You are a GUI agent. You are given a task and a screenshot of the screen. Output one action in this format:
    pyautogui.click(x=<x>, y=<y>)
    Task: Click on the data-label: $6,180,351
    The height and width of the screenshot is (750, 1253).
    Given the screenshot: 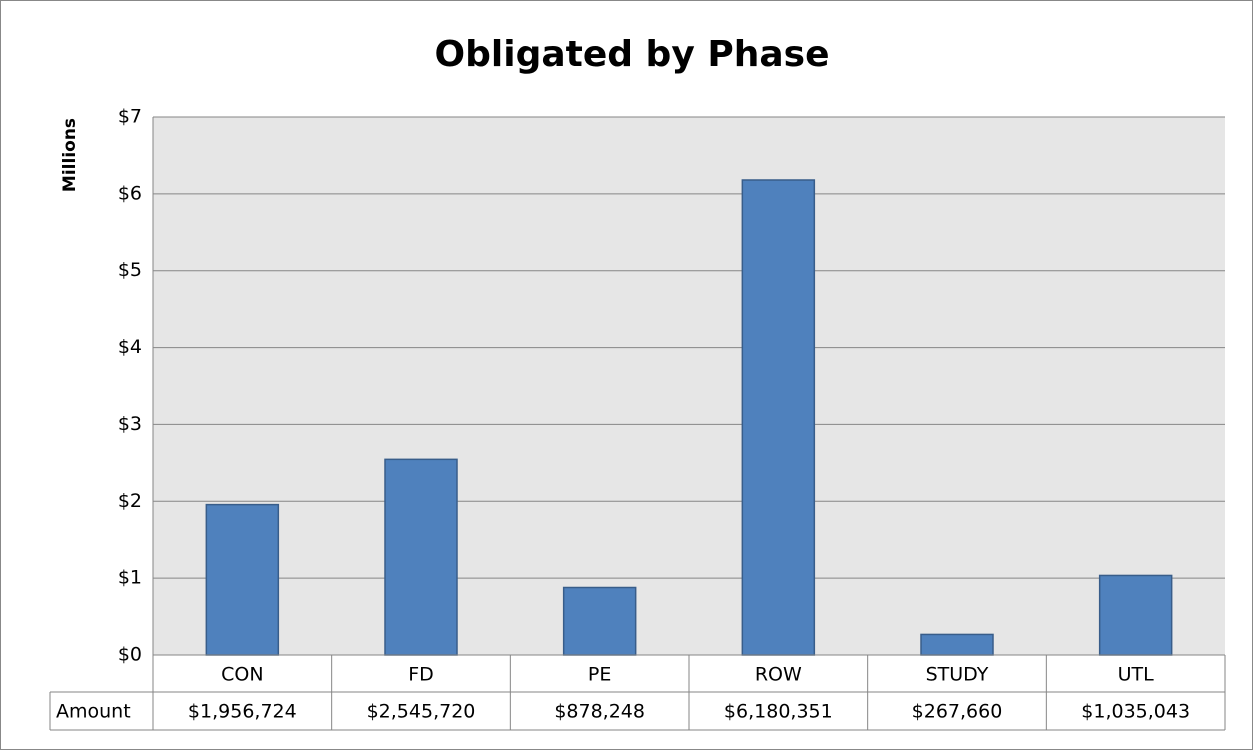 What is the action you would take?
    pyautogui.click(x=778, y=712)
    